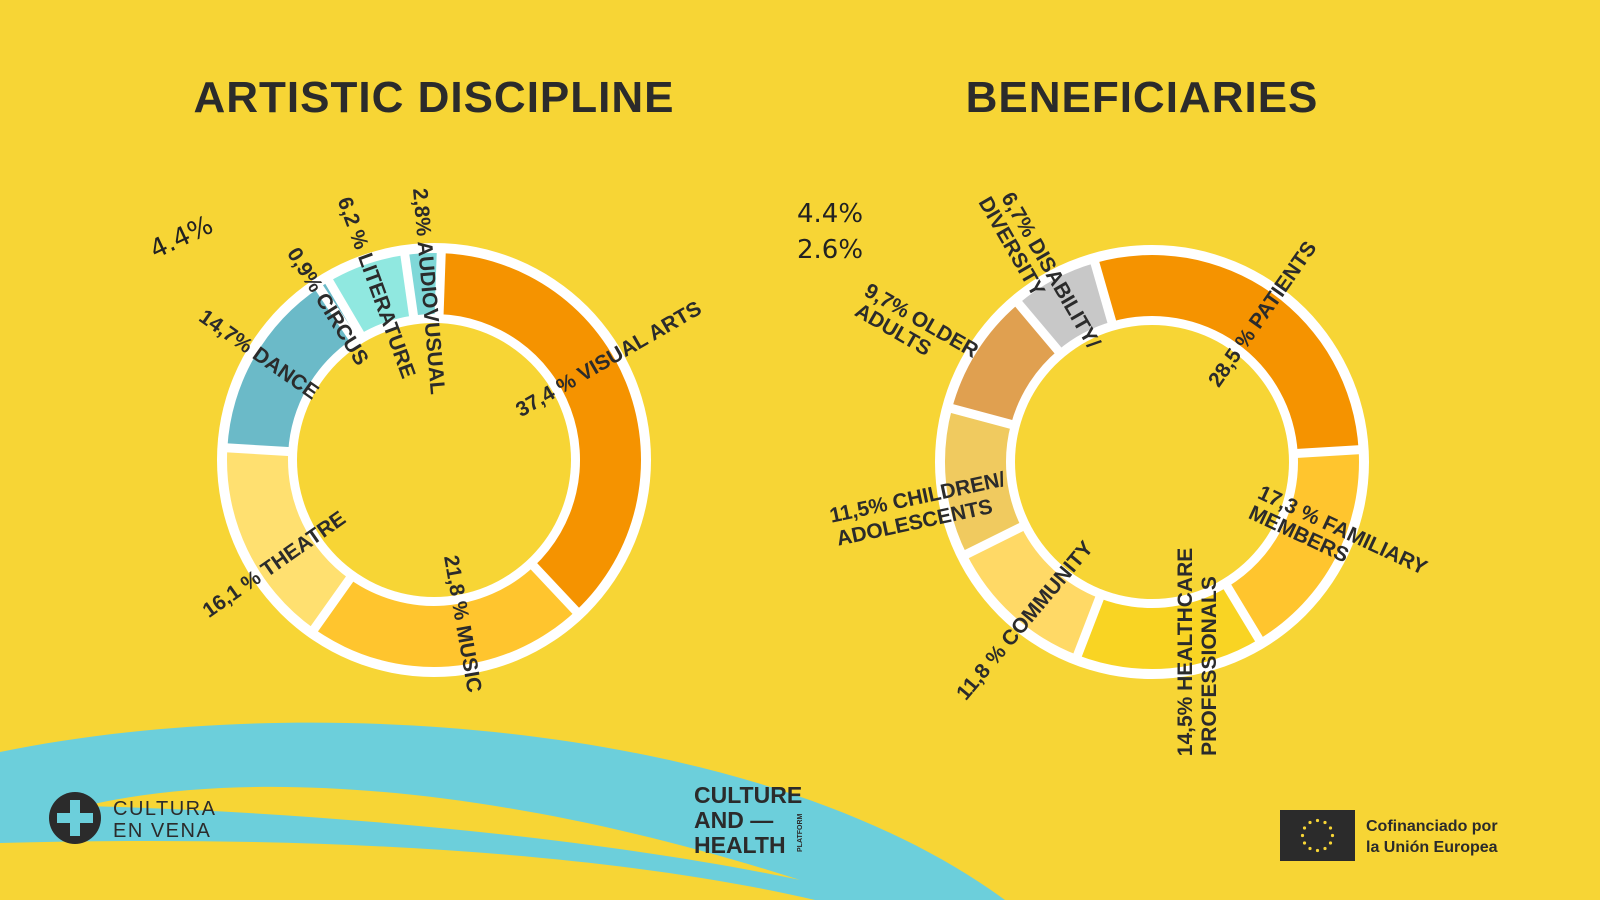 This screenshot has width=1600, height=908. I want to click on donut-segment-patients, so click(1226, 354).